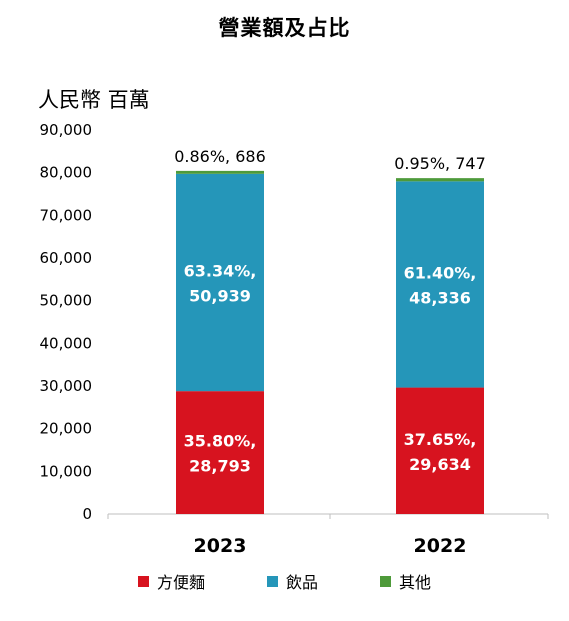 The image size is (569, 621). I want to click on y-tick-label: 50,000, so click(66, 301).